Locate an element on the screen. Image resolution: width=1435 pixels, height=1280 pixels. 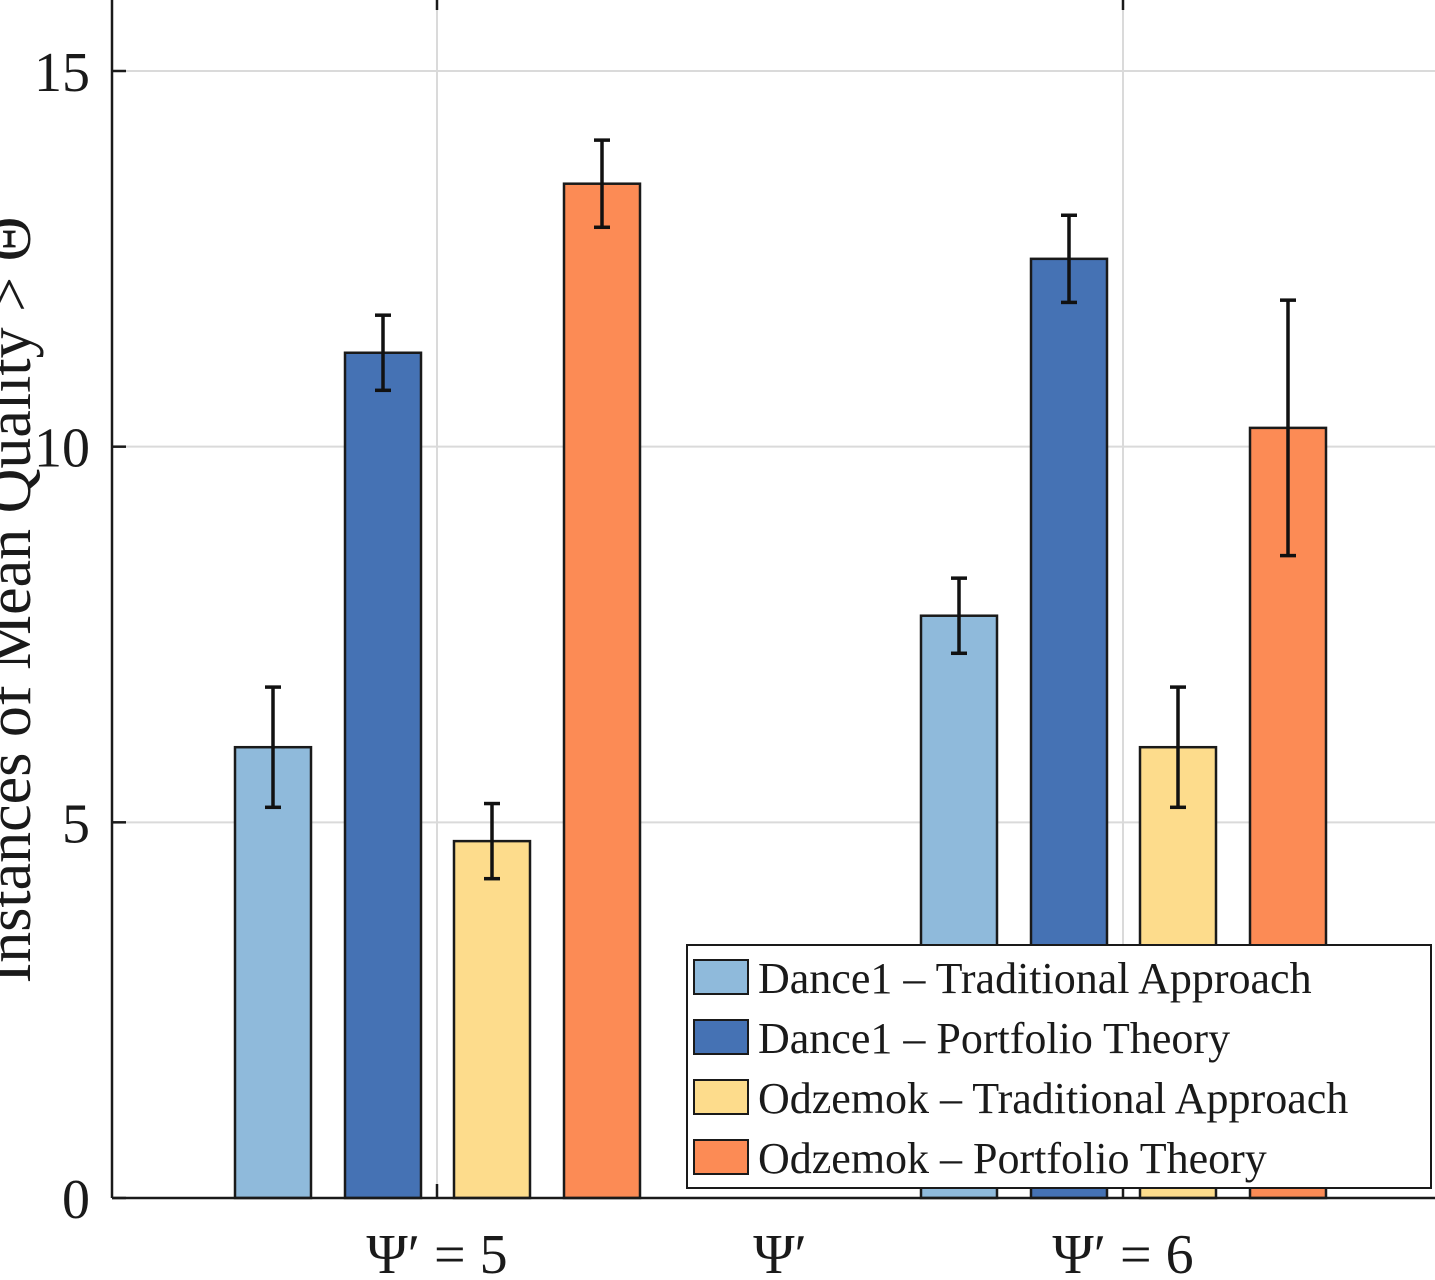
y-tick-label-3: 15 is located at coordinates (62, 73).